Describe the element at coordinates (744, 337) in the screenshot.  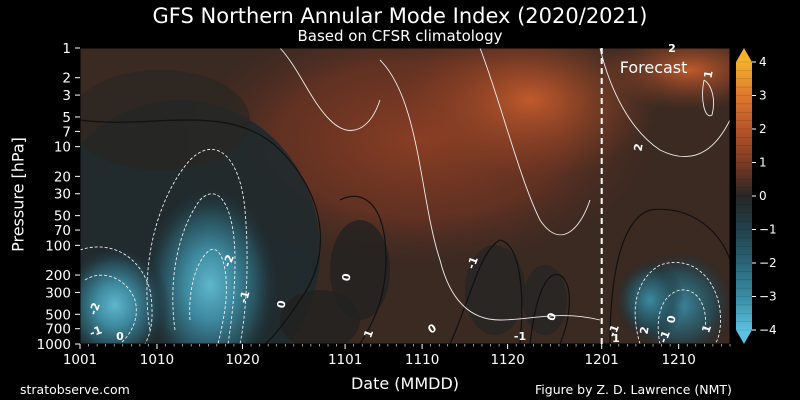
I see `colorbar-arrow-bottom` at that location.